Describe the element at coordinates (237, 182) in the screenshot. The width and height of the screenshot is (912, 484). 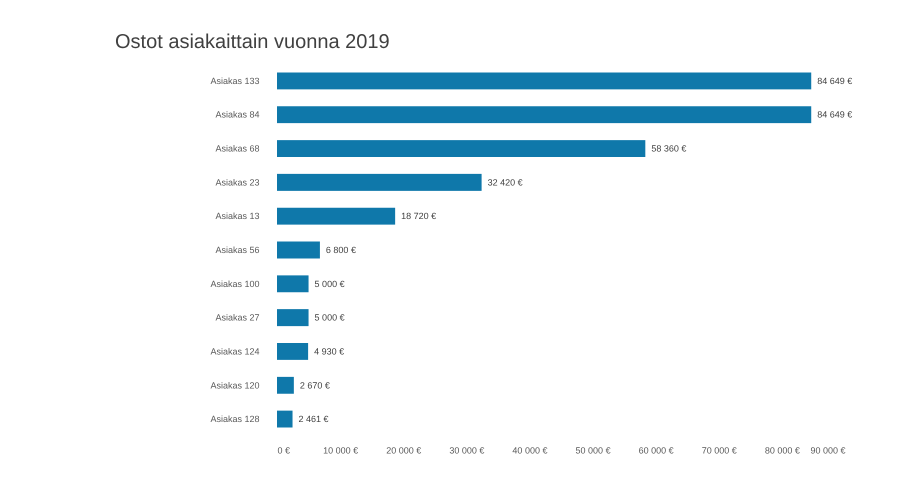
I see `y-tick-label: Asiakas 23` at that location.